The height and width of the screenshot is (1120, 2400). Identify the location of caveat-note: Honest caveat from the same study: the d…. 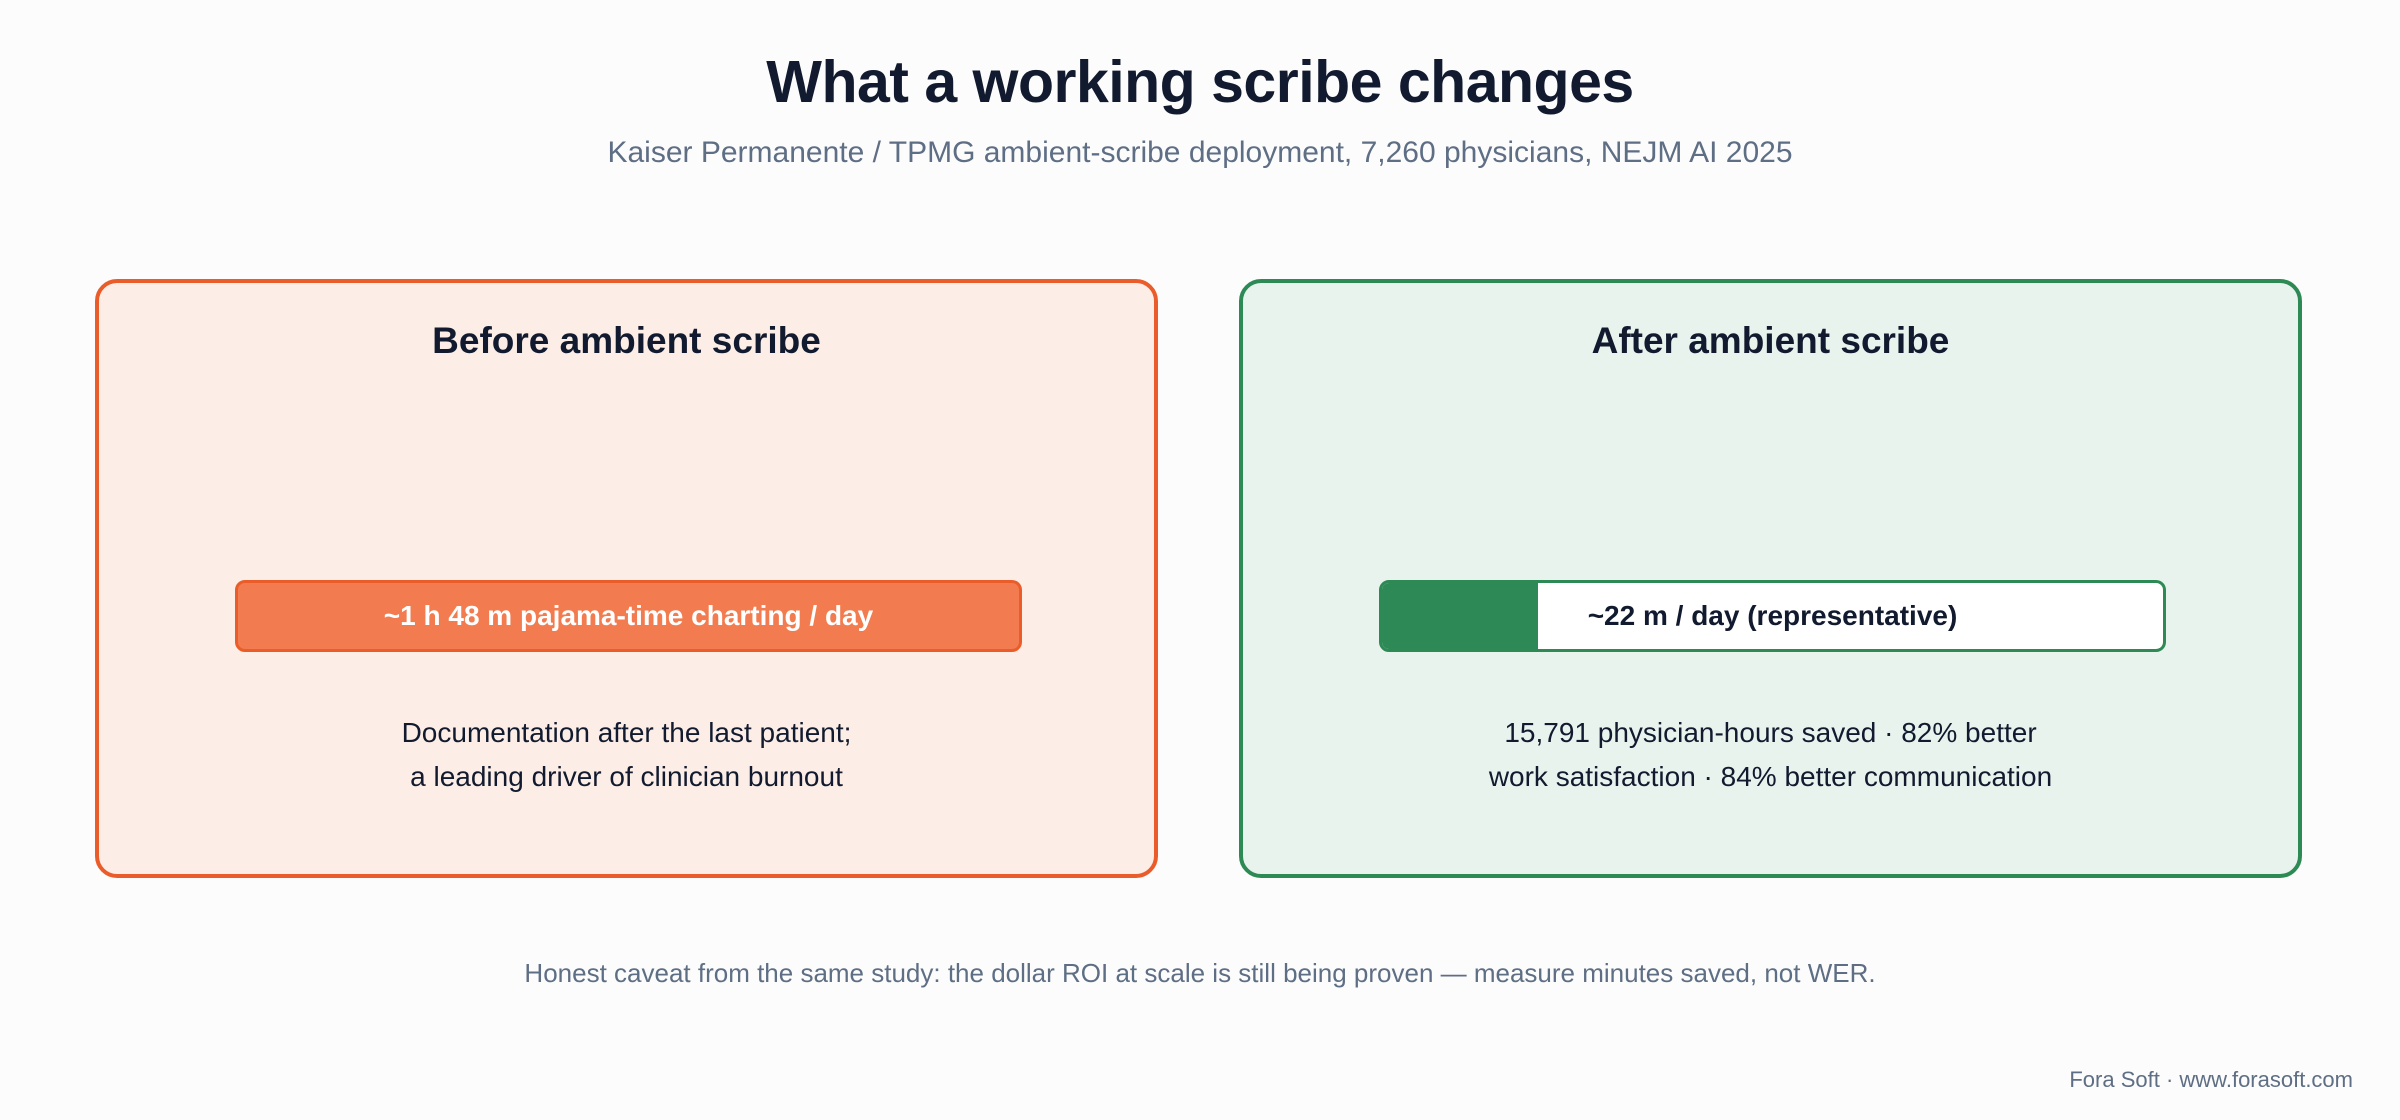
(1200, 973).